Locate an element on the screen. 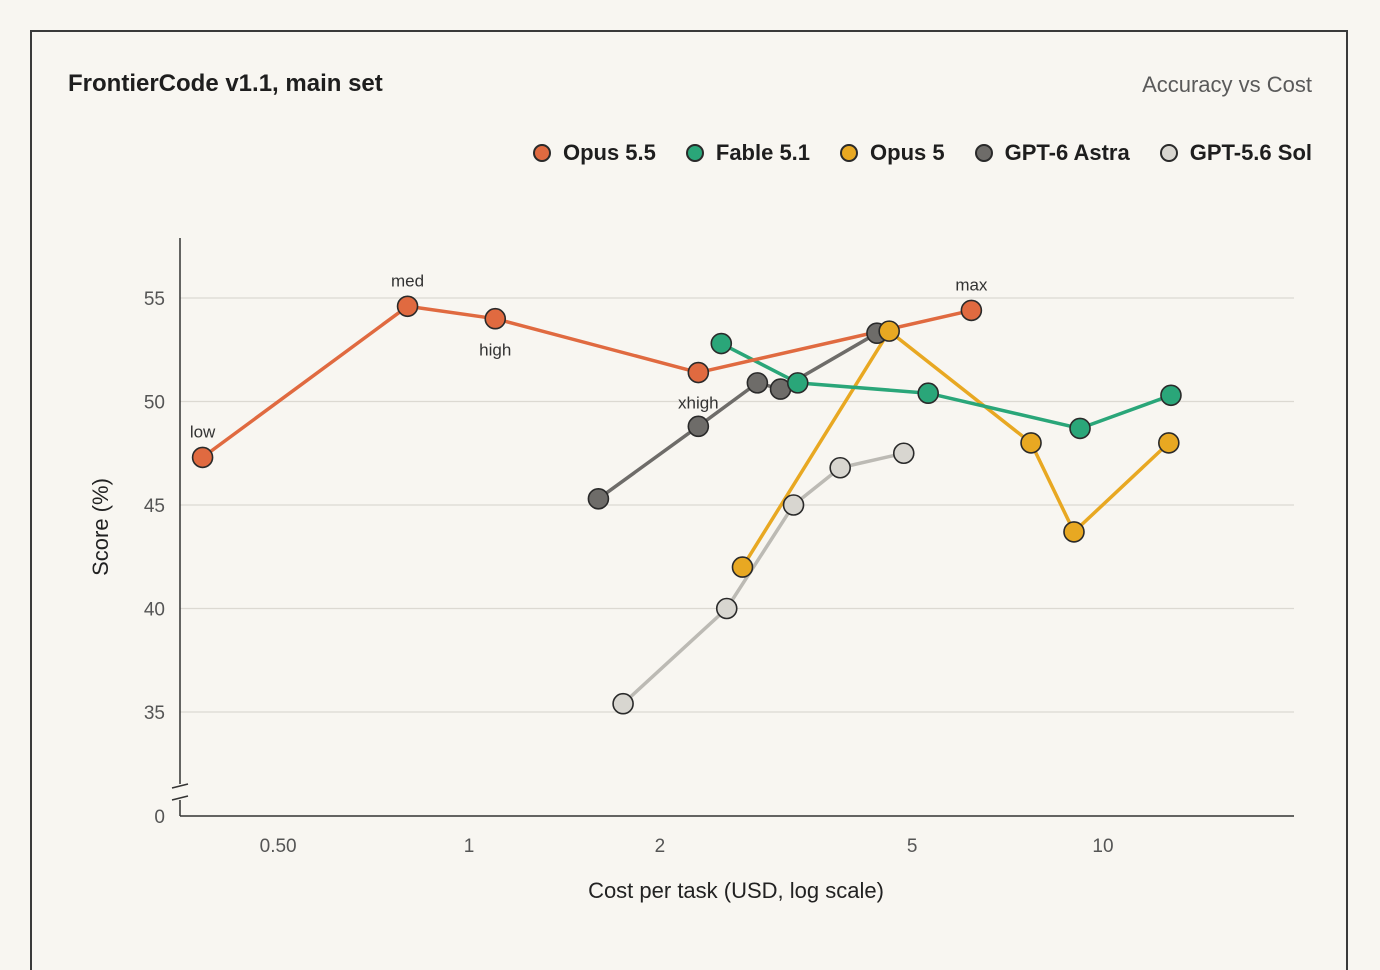 The width and height of the screenshot is (1380, 970). legend-item-opus-5-5: Opus 5.5 is located at coordinates (594, 153).